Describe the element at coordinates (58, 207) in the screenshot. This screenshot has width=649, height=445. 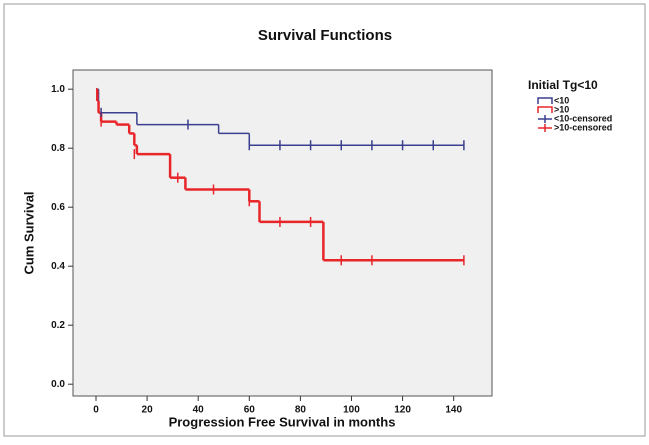
I see `y-tick-label: 0.6` at that location.